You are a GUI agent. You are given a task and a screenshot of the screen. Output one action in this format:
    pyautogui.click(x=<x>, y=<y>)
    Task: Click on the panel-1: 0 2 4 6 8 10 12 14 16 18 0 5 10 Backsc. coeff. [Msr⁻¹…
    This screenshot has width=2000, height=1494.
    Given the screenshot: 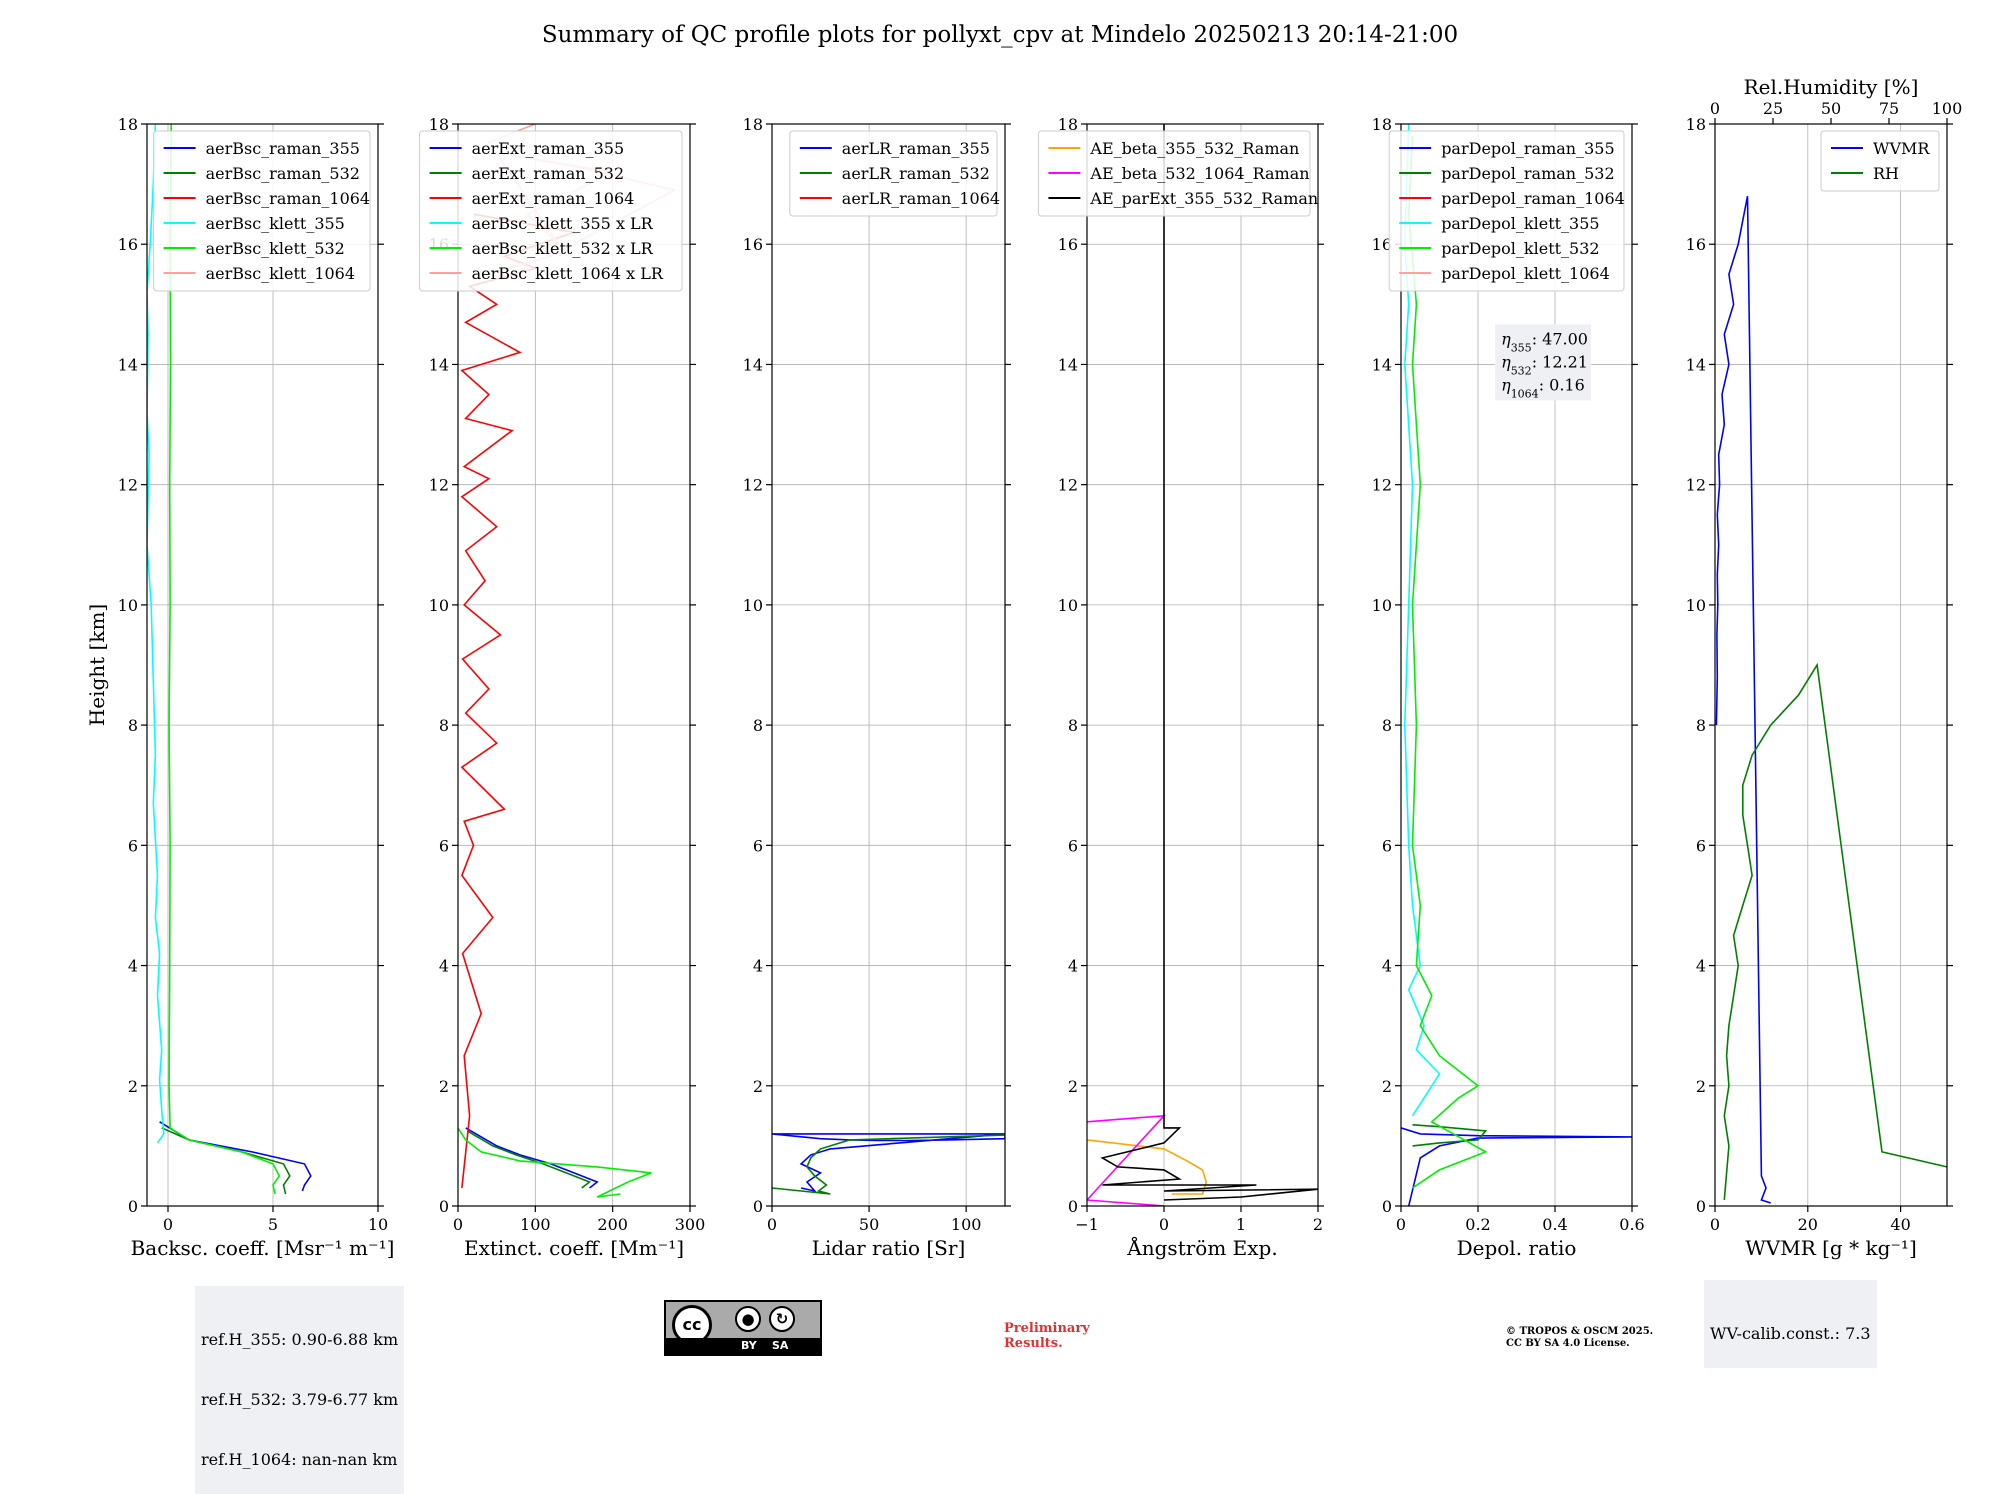 What is the action you would take?
    pyautogui.click(x=239, y=687)
    